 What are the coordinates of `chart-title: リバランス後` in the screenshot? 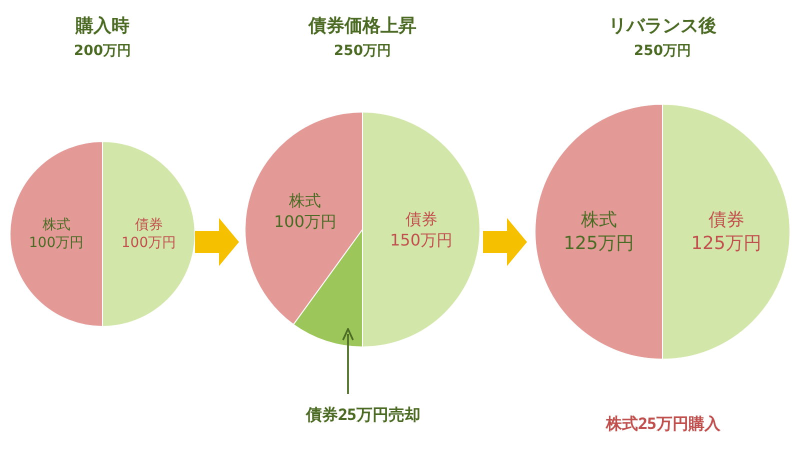 It's located at (662, 26).